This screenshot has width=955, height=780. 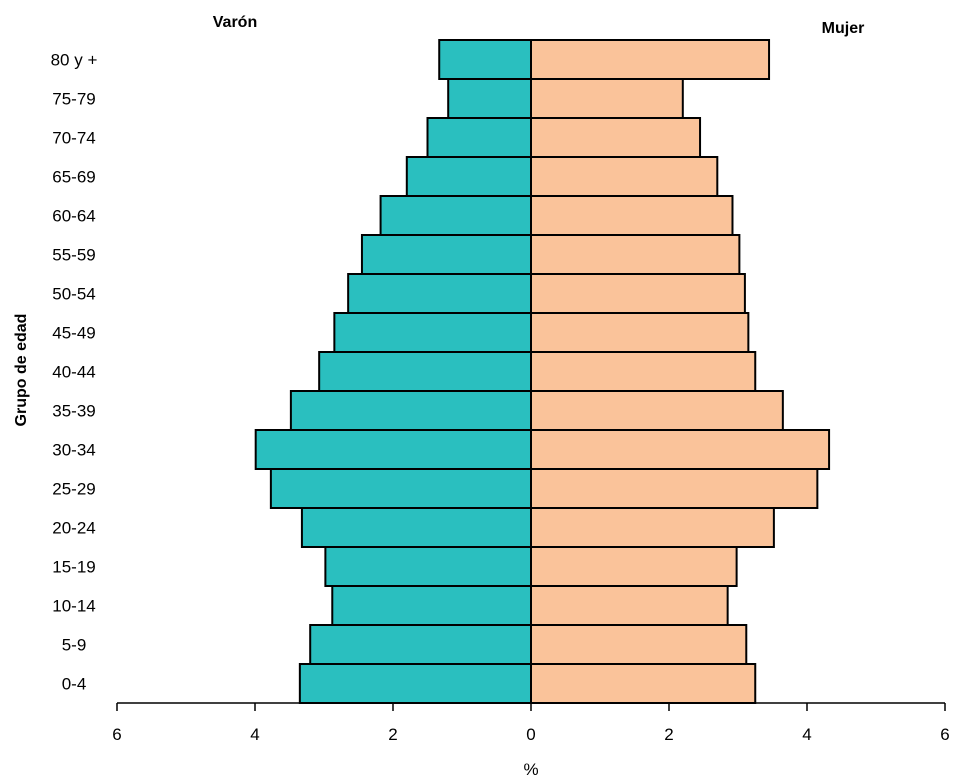 What do you see at coordinates (73, 528) in the screenshot?
I see `y-tick-label: 20-24` at bounding box center [73, 528].